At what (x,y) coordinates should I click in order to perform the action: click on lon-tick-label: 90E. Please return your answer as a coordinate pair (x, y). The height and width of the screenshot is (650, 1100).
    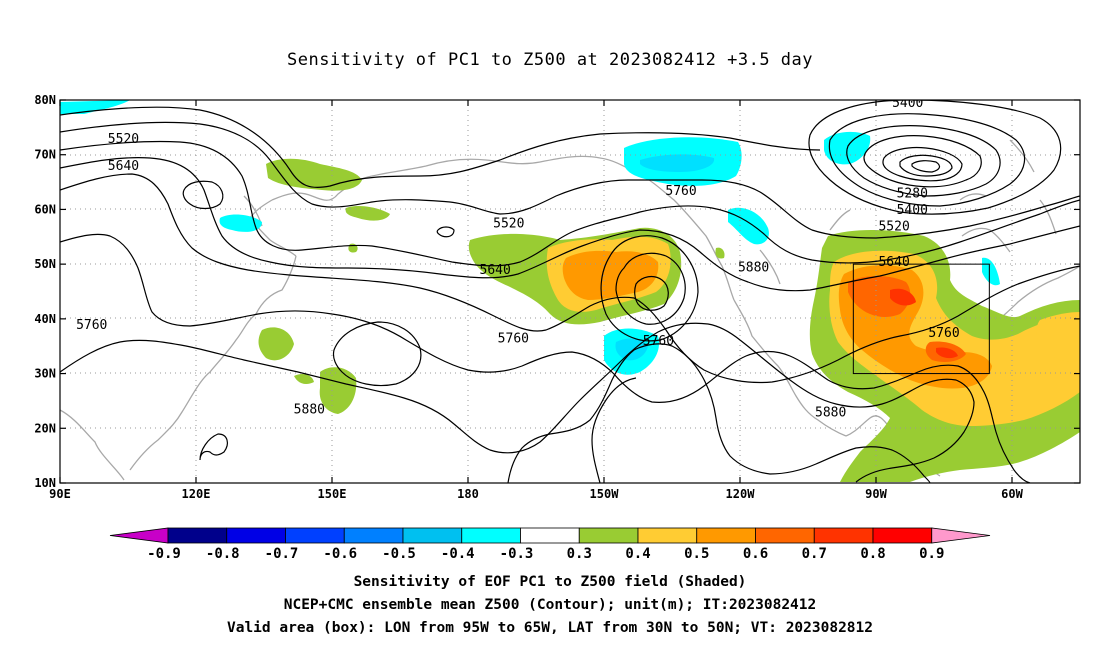
    Looking at the image, I should click on (60, 494).